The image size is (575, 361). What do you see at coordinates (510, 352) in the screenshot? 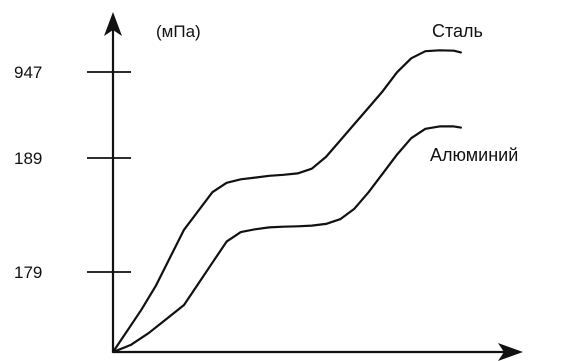
I see `x-axis-arrow-icon` at bounding box center [510, 352].